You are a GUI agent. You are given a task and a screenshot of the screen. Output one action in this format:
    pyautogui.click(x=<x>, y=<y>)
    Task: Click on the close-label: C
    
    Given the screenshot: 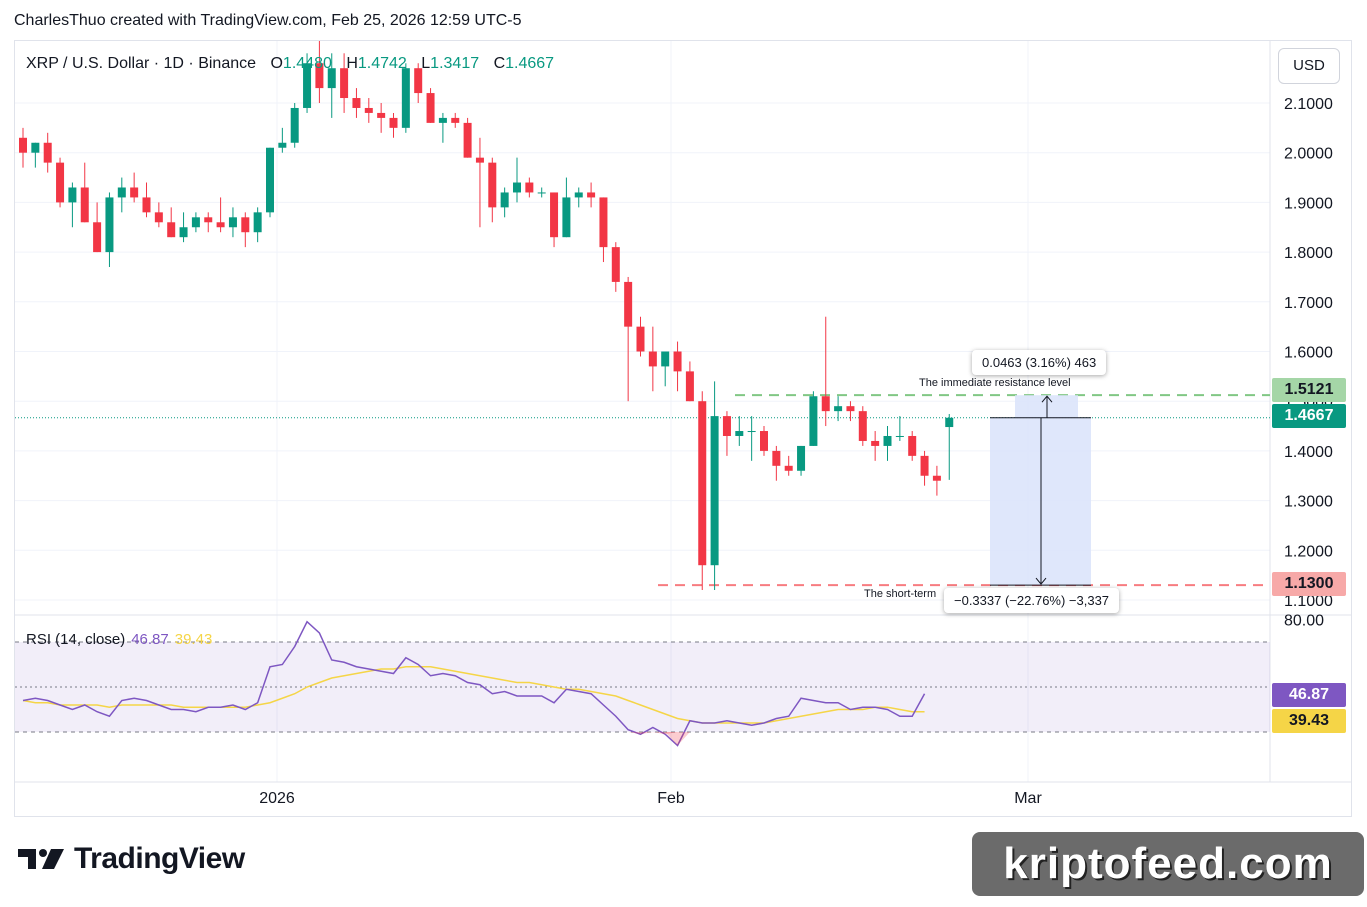 What is the action you would take?
    pyautogui.click(x=499, y=63)
    